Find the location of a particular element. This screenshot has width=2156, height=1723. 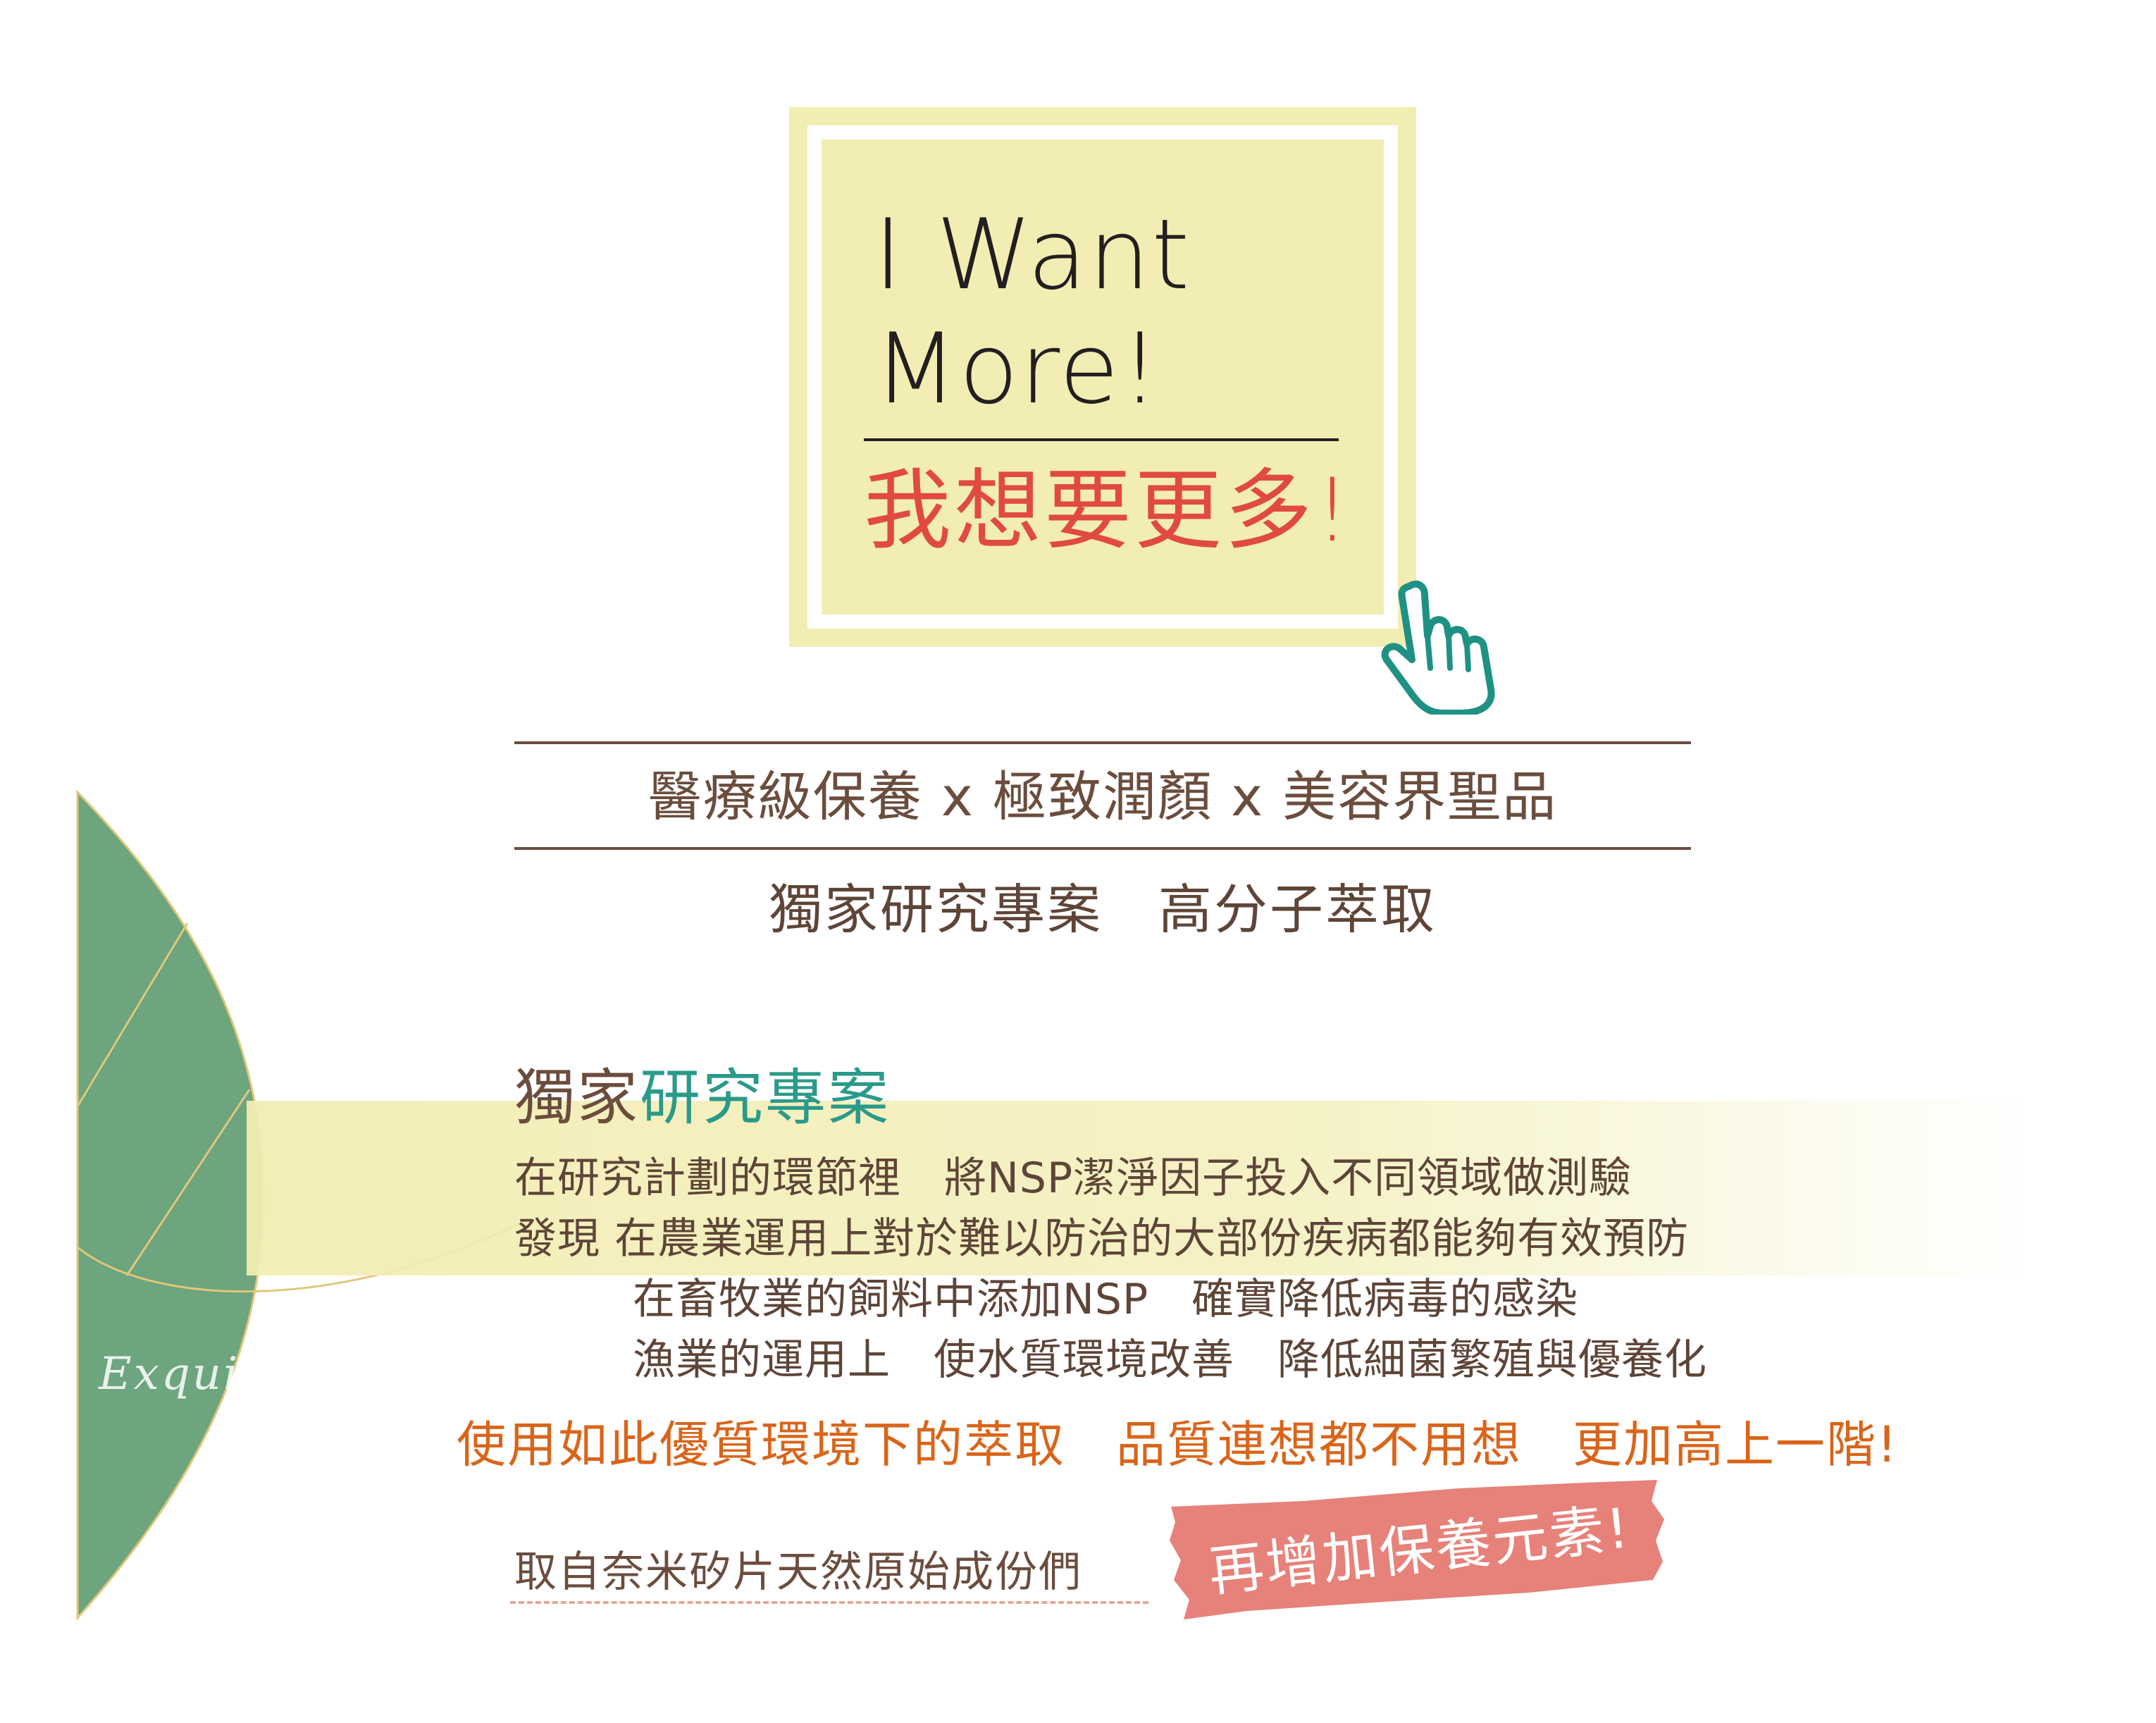

body-line: 漁業的運用上 使水質環境改善 降低細菌繁殖與優養化 is located at coordinates (1170, 1360).